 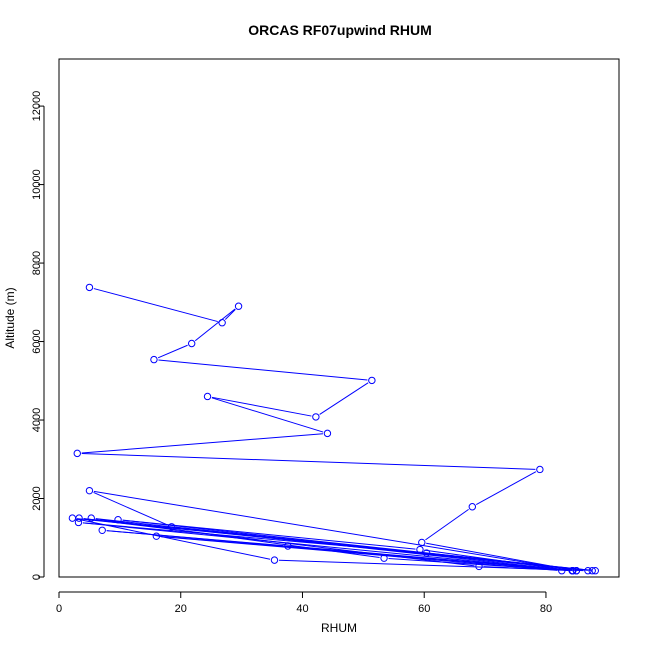 I want to click on y-tick-label: 10000, so click(x=37, y=184).